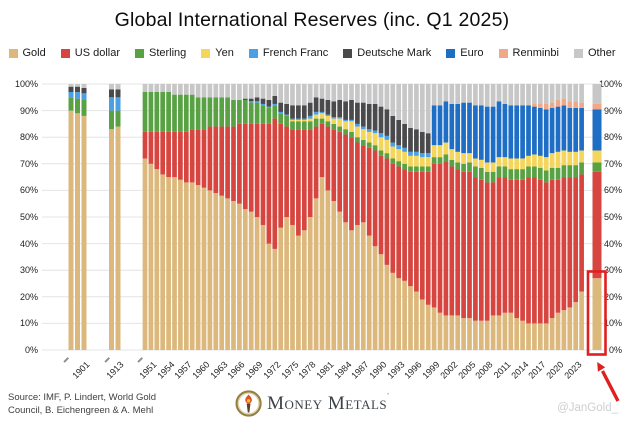 This screenshot has height=430, width=624. I want to click on x-tick-label: 1954, so click(166, 370).